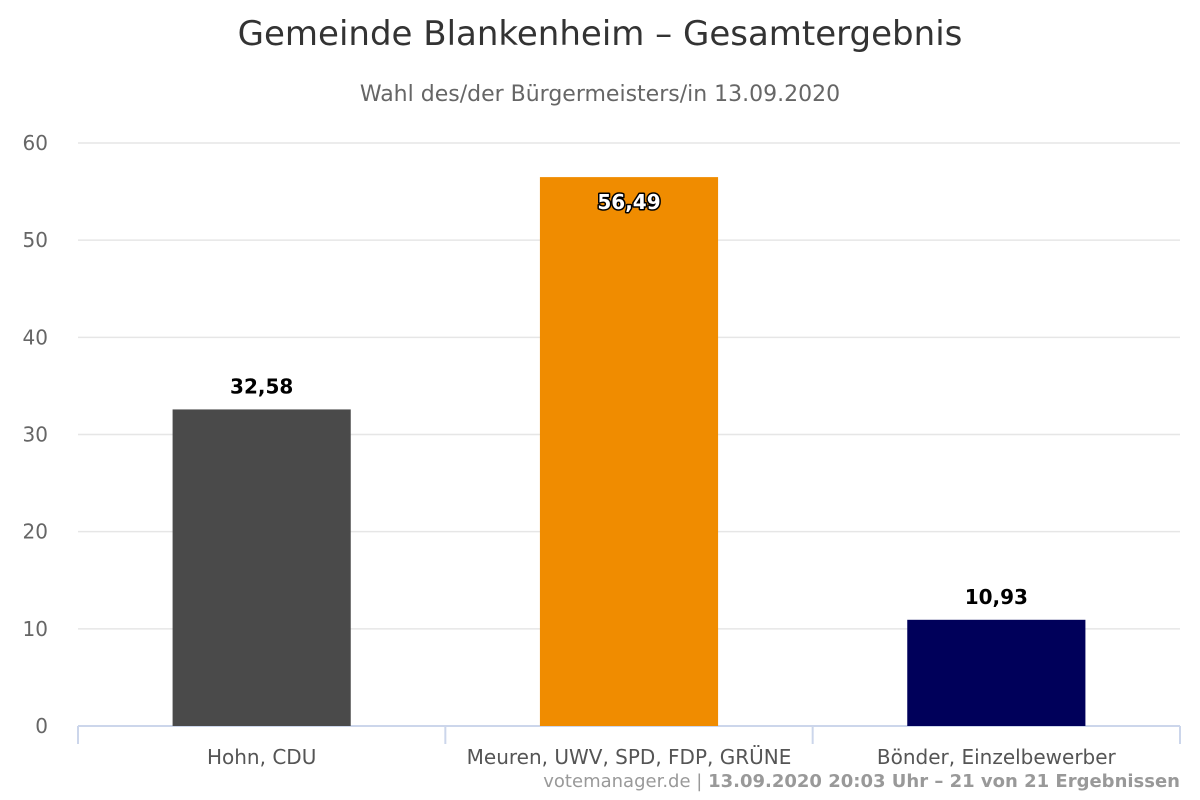 This screenshot has height=800, width=1200. I want to click on x-tick-label: Bönder, Einzelbewerber, so click(997, 757).